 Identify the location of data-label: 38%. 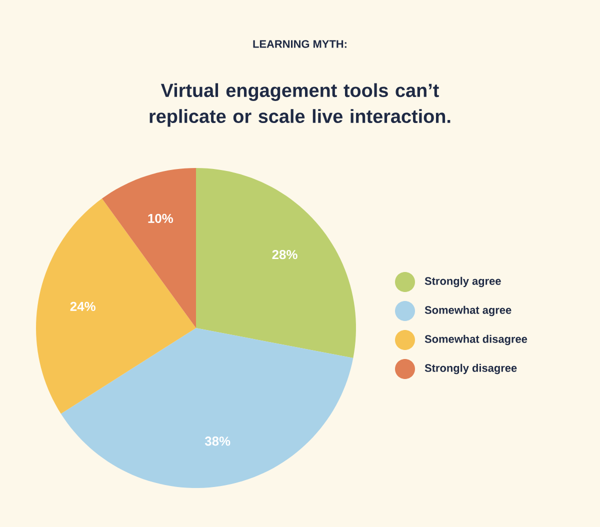
(217, 441).